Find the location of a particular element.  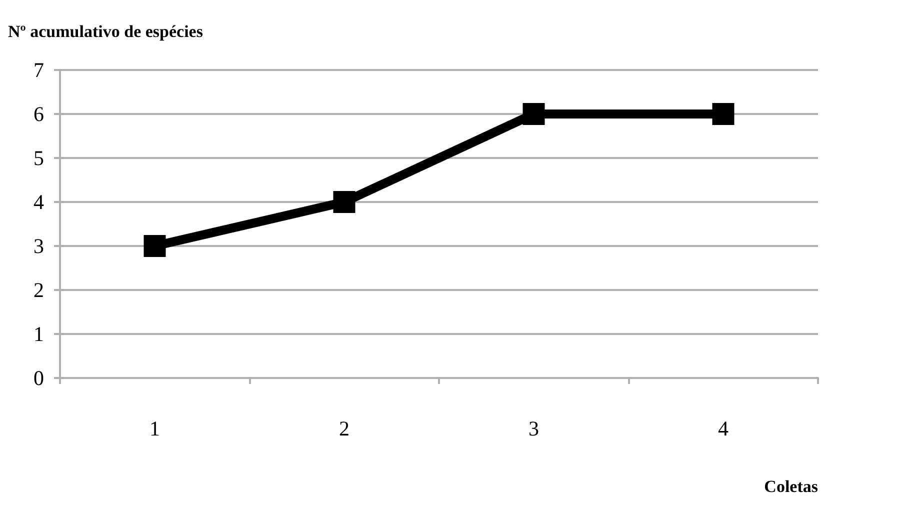

y-tick-label: 6 is located at coordinates (39, 114).